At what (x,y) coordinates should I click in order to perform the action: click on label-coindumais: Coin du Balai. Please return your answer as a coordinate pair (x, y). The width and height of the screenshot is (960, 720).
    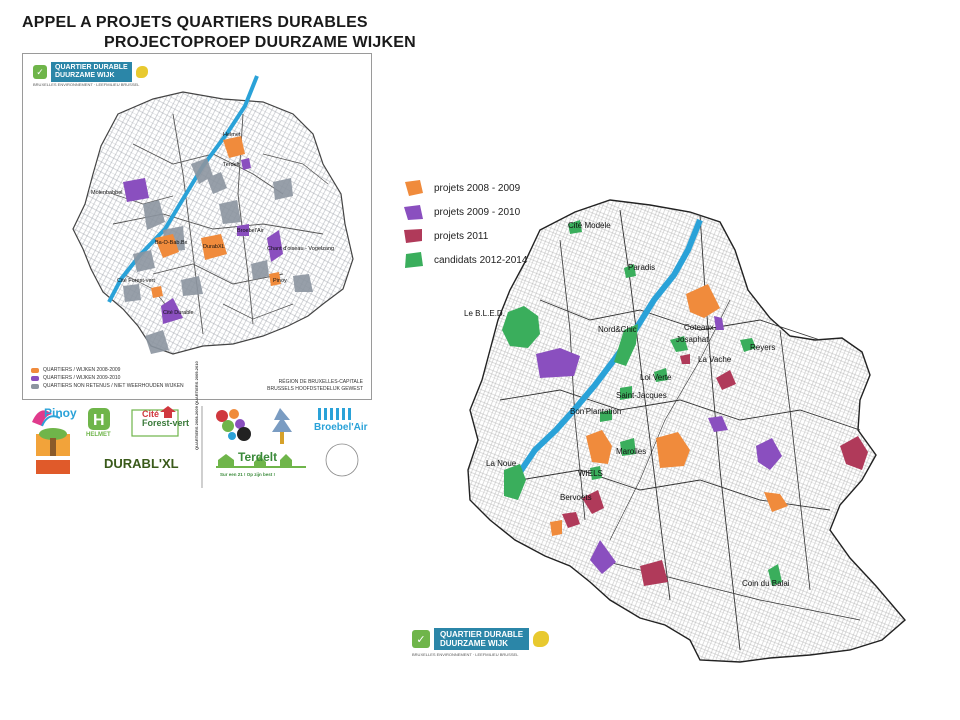
    Looking at the image, I should click on (766, 583).